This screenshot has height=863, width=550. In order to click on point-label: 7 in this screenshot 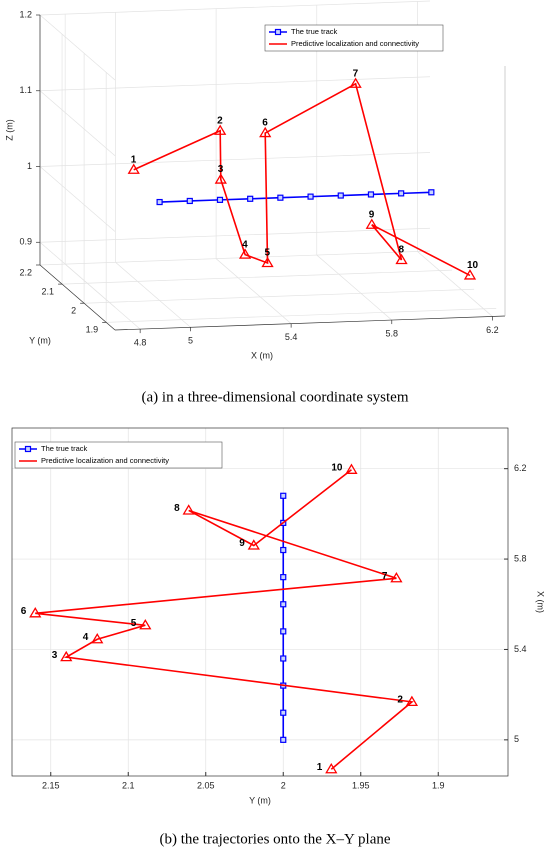, I will do `click(385, 576)`.